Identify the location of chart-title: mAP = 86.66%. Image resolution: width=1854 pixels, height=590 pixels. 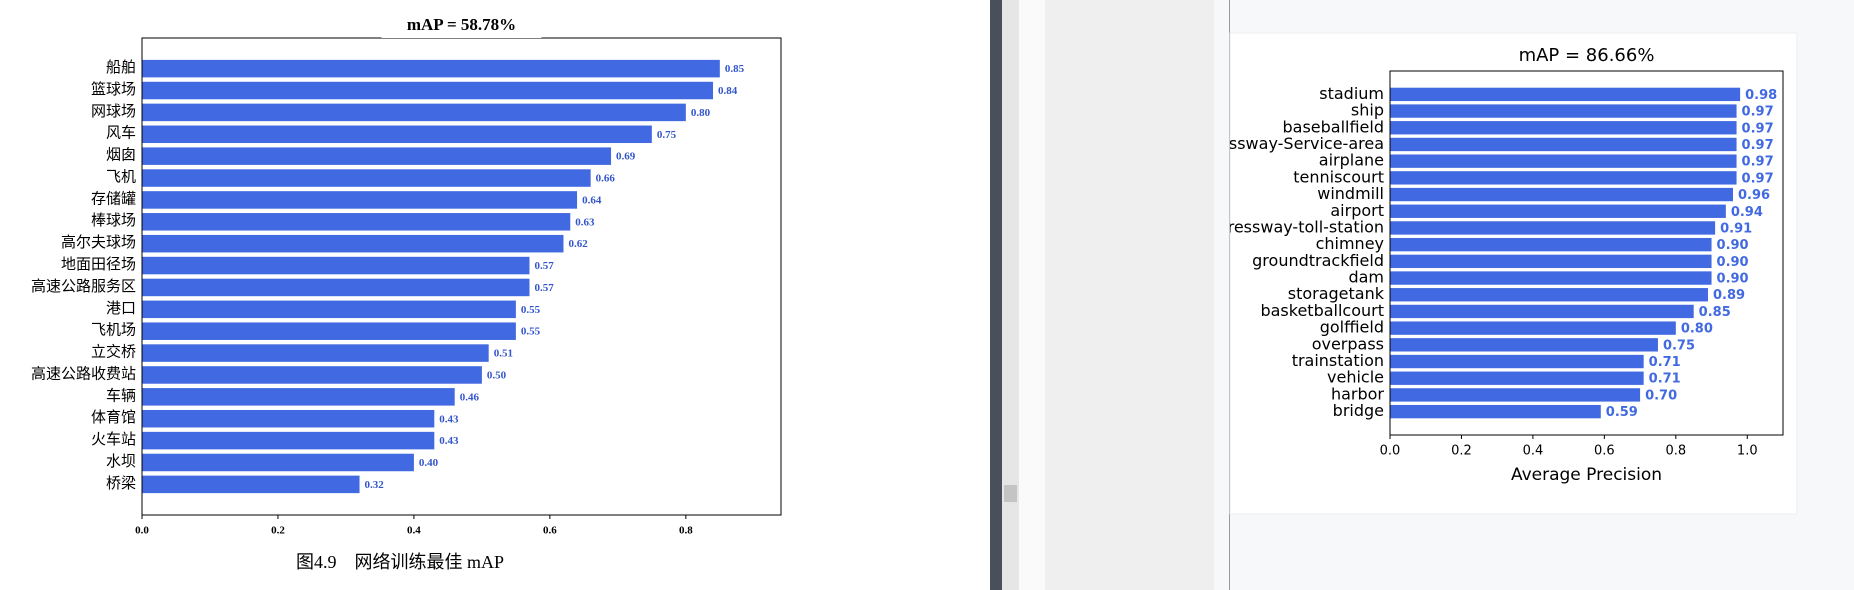
(1587, 55).